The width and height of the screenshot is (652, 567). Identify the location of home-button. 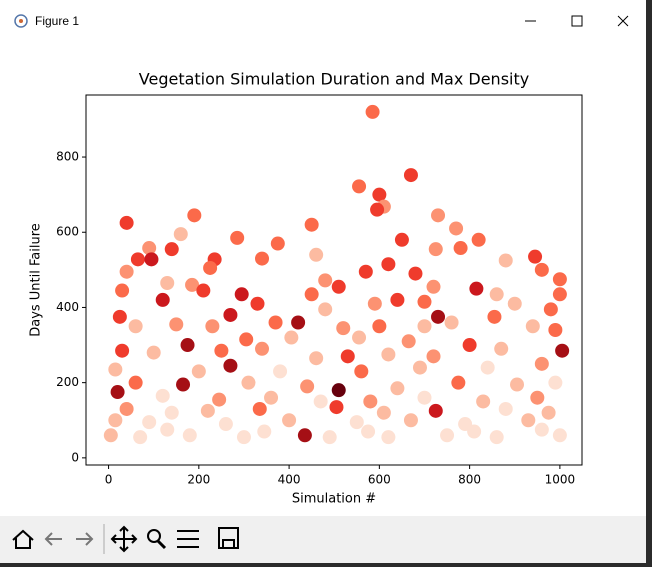
(23, 539).